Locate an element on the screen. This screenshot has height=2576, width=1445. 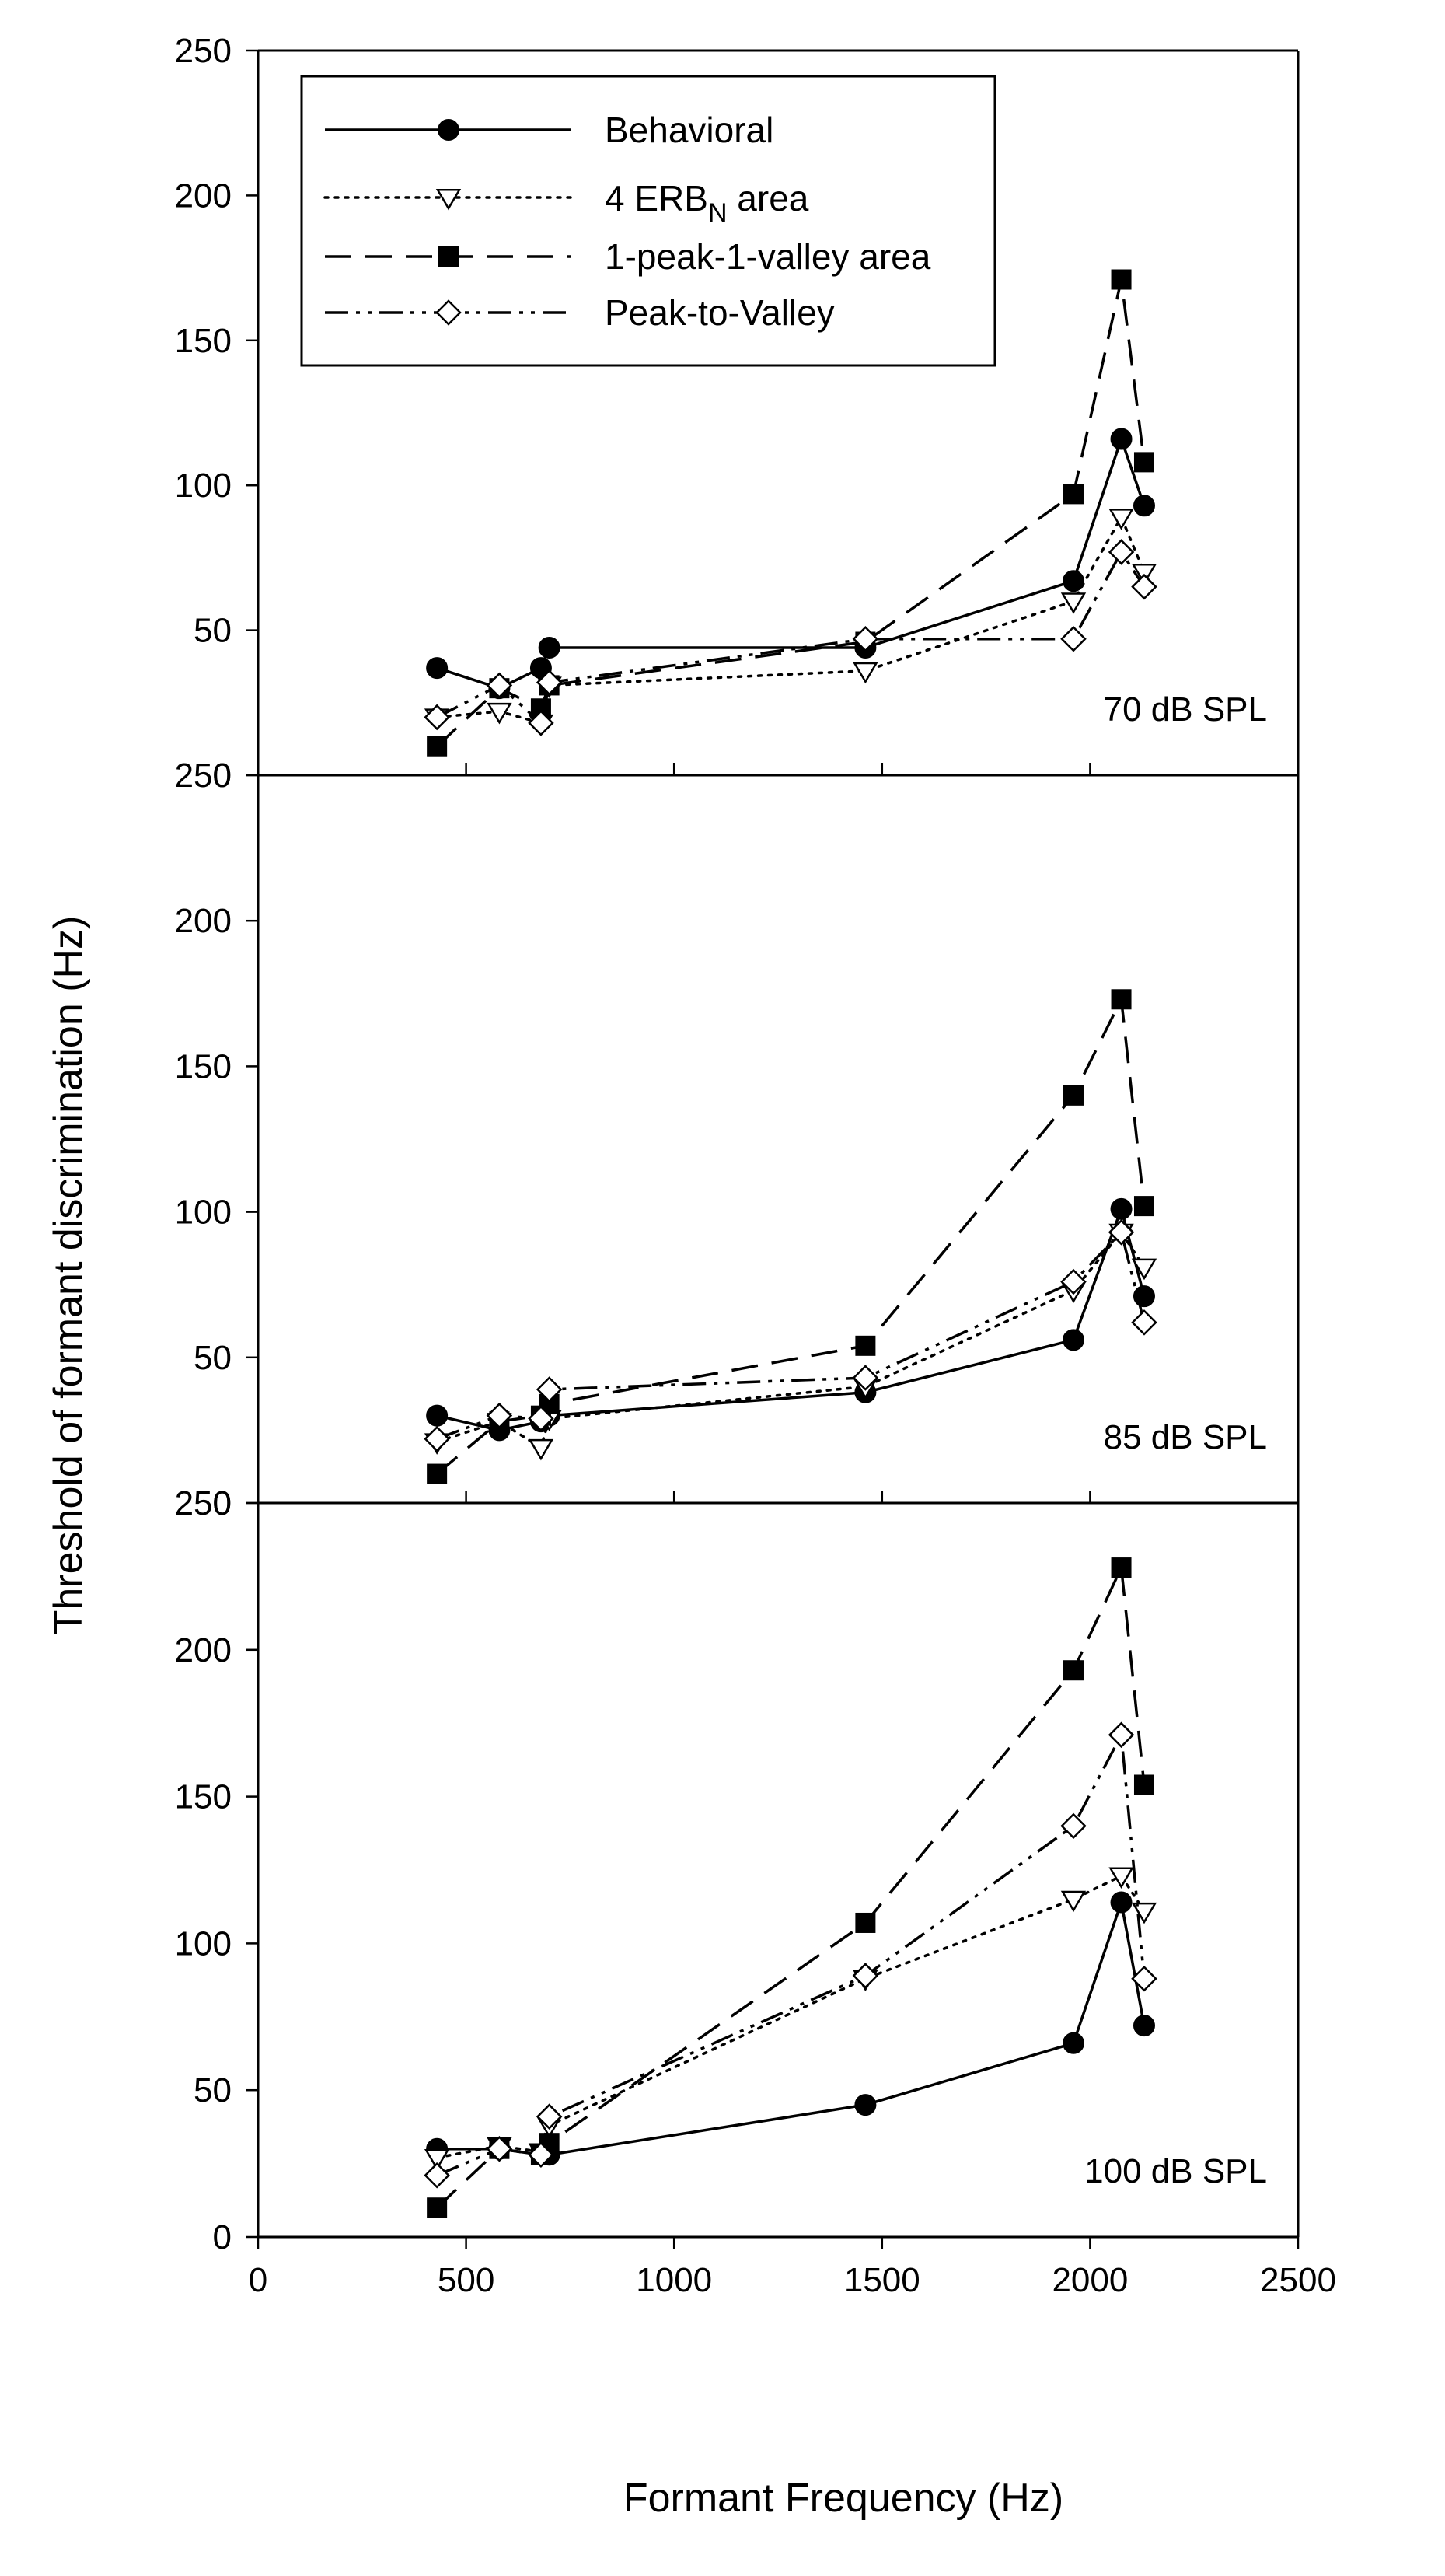
x-axis-title: Formant Frequency (Hz) is located at coordinates (843, 2498).